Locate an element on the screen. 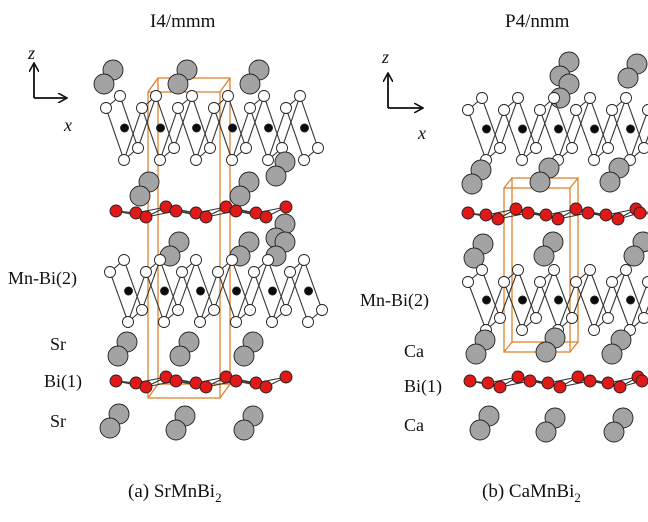 Image resolution: width=648 pixels, height=522 pixels. sr-label-lower: Sr is located at coordinates (58, 421).